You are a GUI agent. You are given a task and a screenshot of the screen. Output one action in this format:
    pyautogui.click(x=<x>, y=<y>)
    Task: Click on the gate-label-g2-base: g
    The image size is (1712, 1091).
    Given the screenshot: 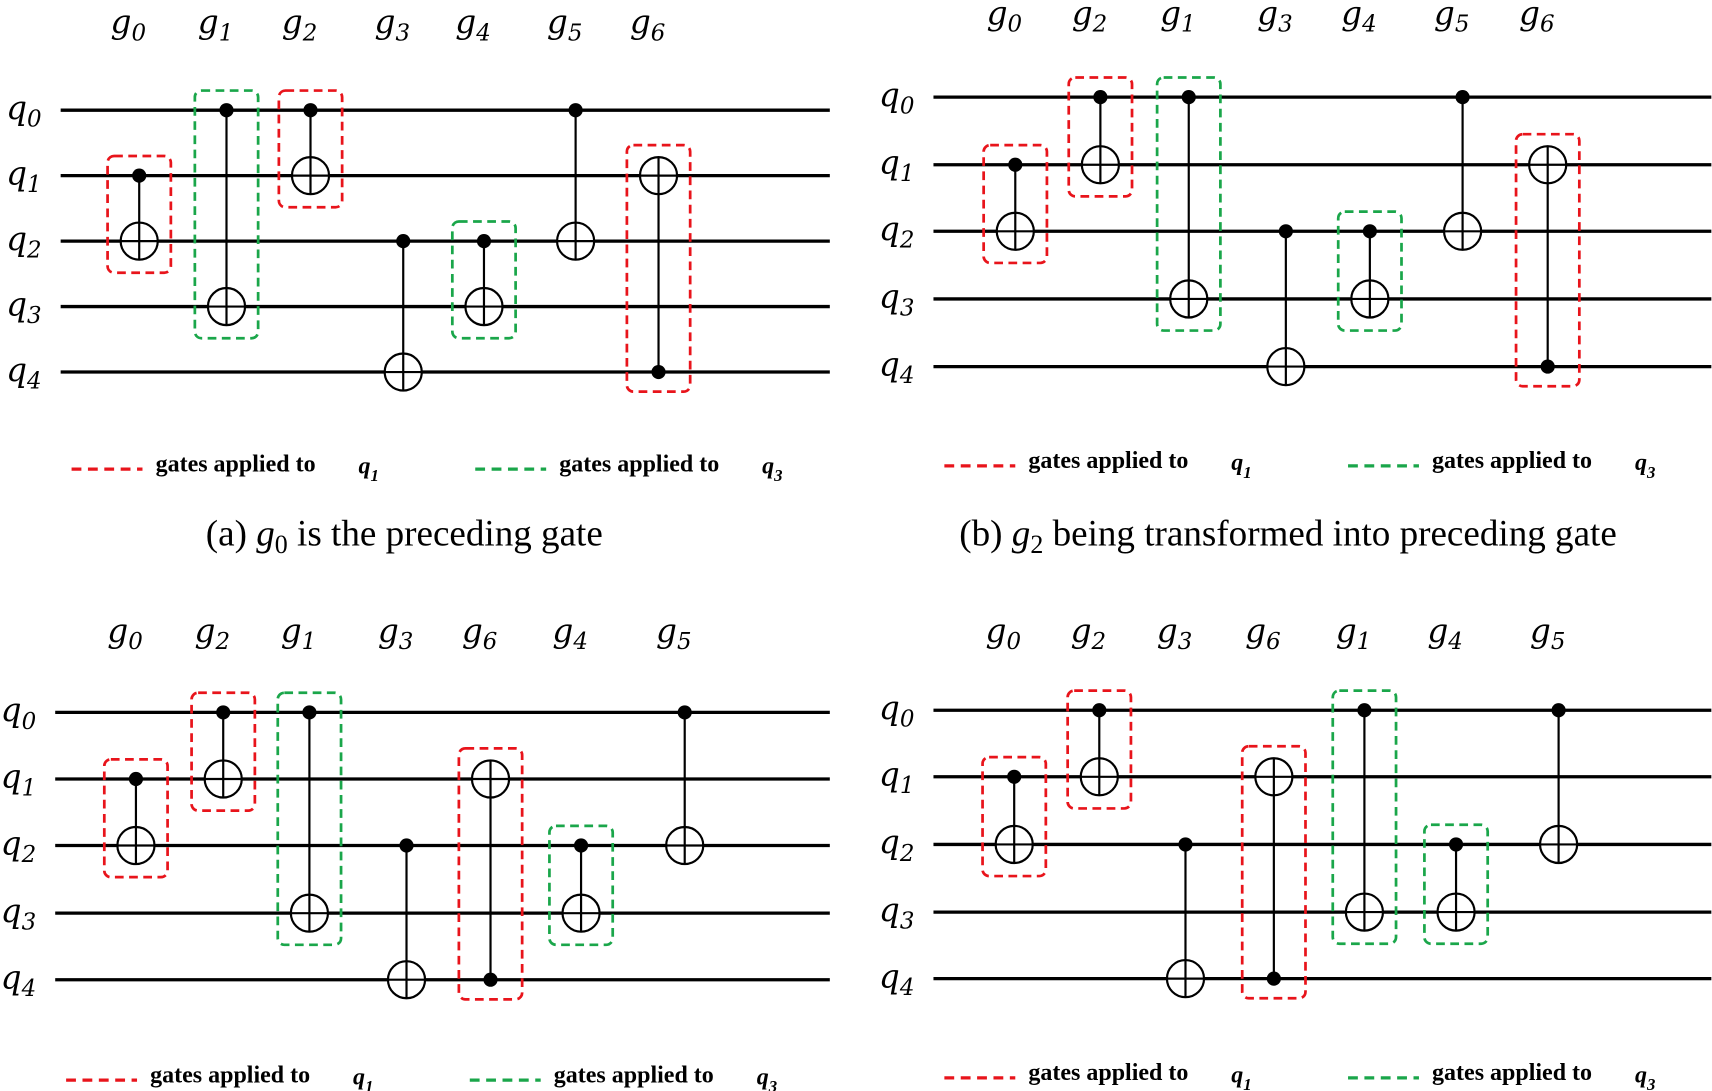 What is the action you would take?
    pyautogui.click(x=1081, y=631)
    